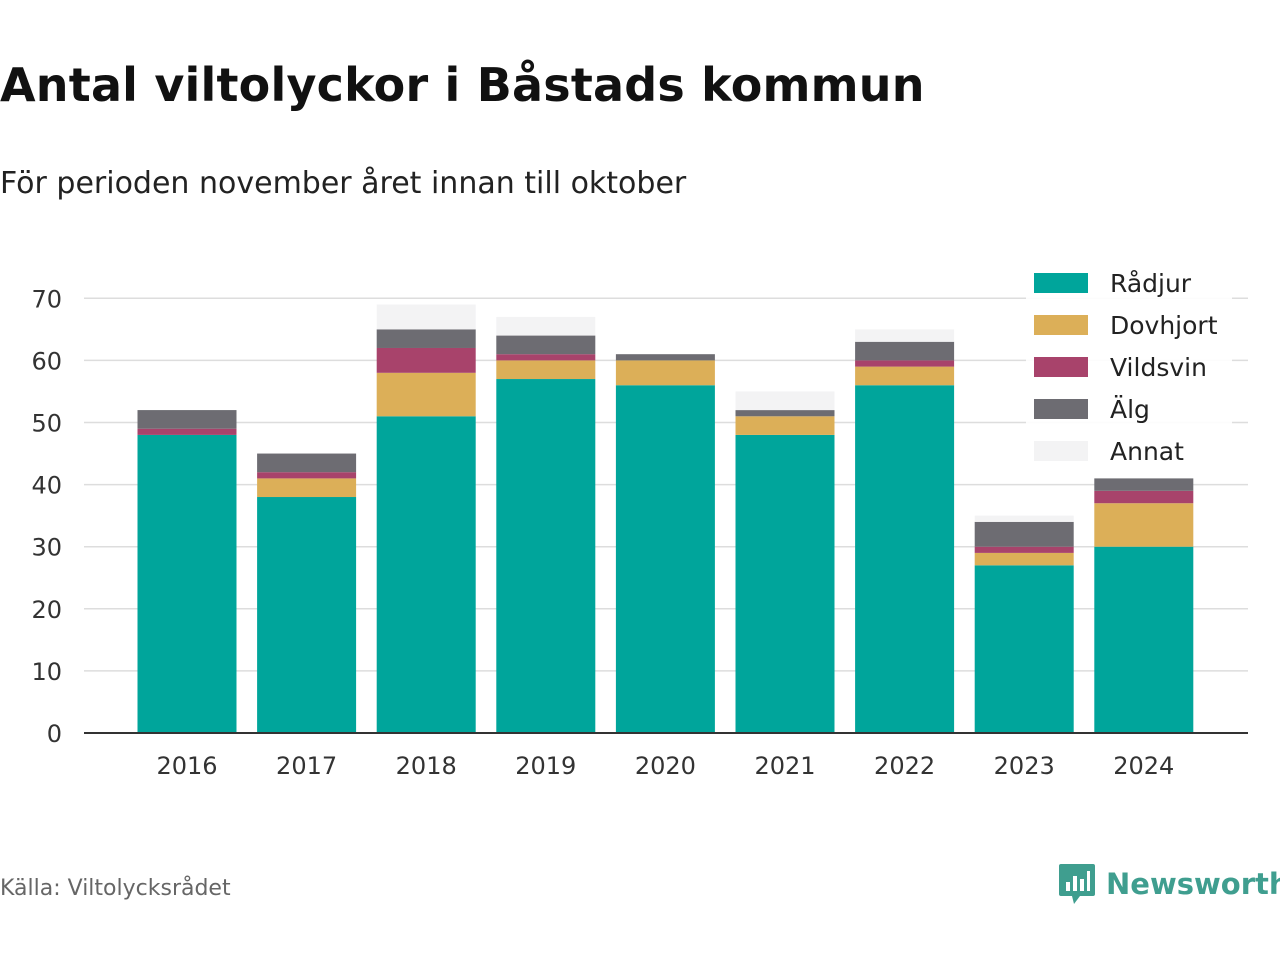  What do you see at coordinates (904, 766) in the screenshot?
I see `x-tick-label: 2022` at bounding box center [904, 766].